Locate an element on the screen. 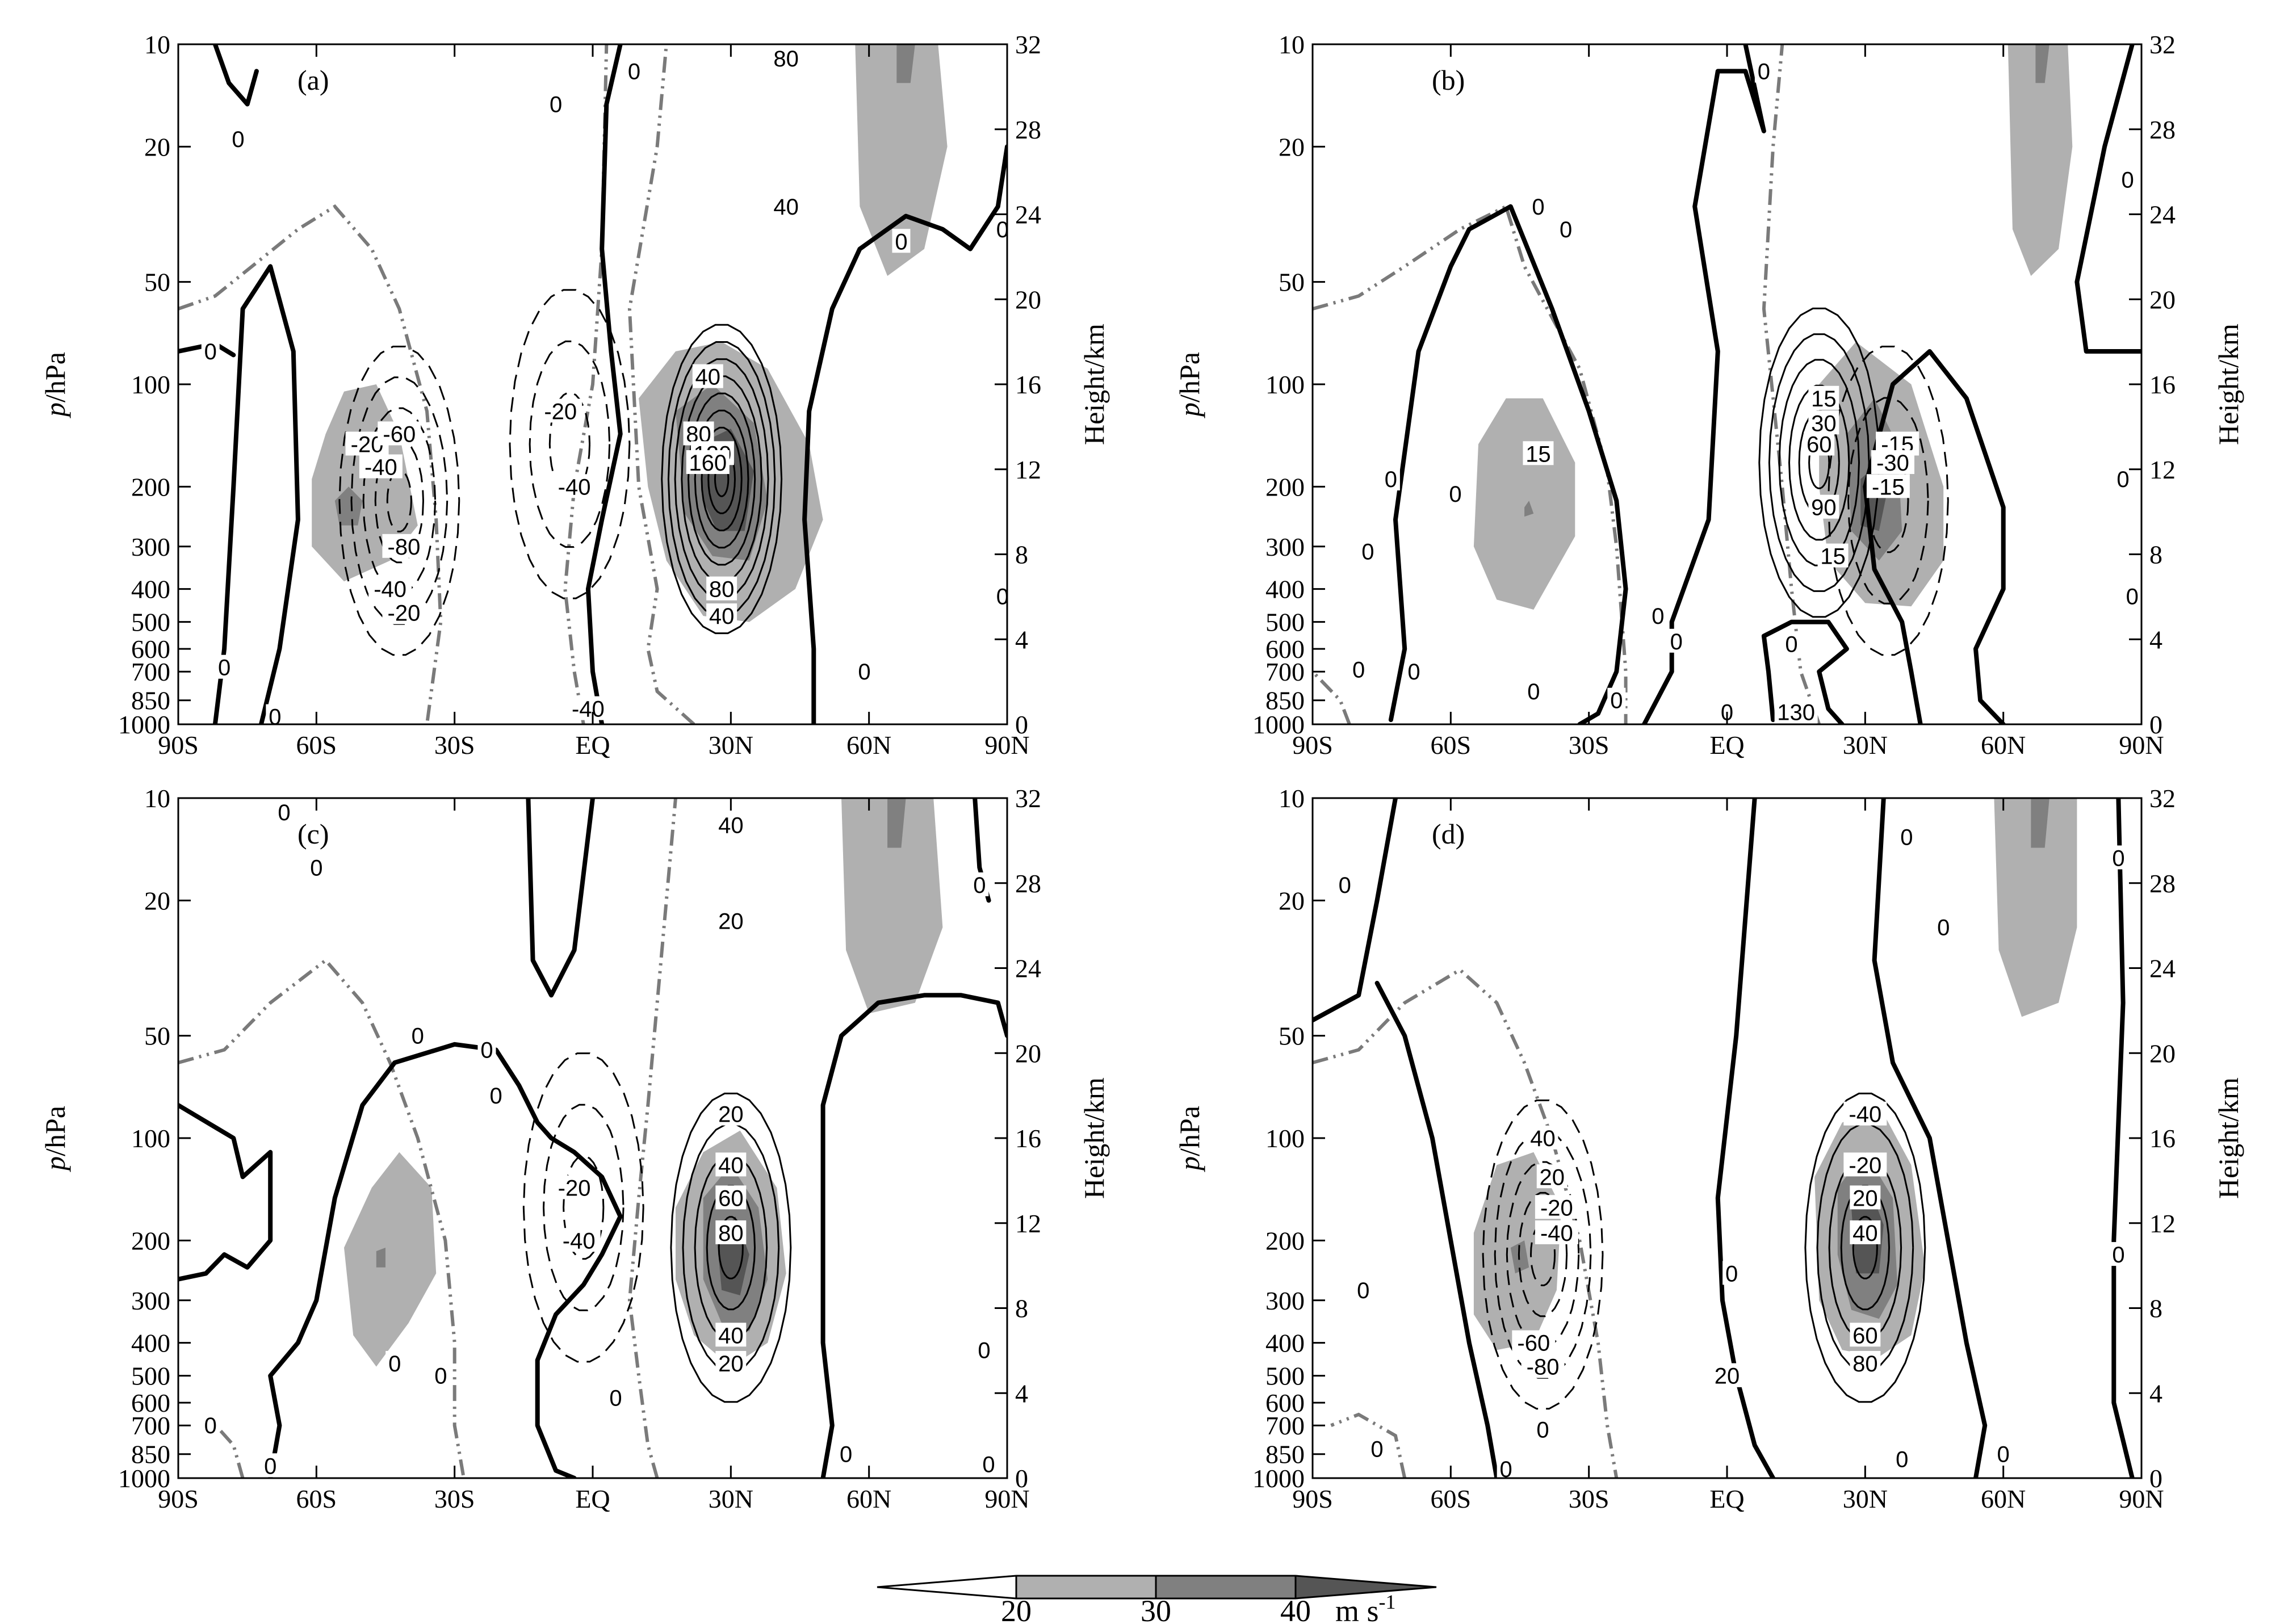 This screenshot has height=1624, width=2280. contour-label-12: 0 is located at coordinates (1617, 701).